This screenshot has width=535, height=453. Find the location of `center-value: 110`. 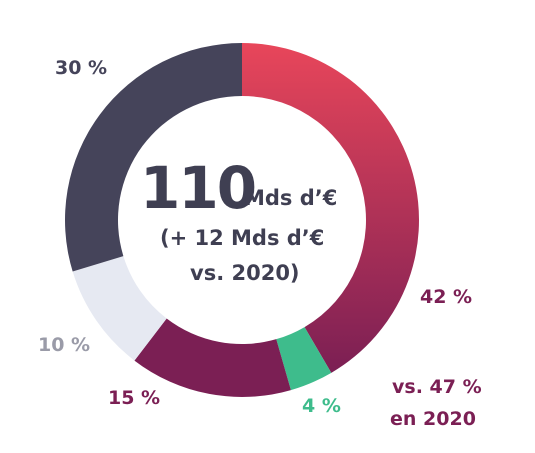

center-value: 110 is located at coordinates (197, 188).